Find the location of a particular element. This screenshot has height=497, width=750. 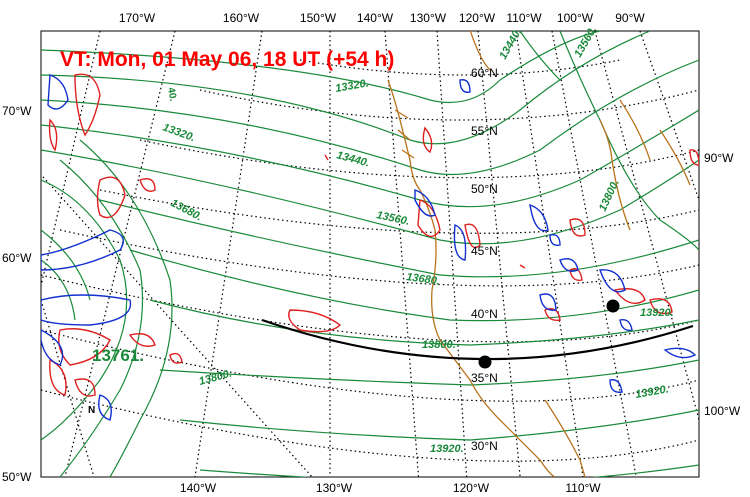

lat-label-45n: 45°N is located at coordinates (484, 251).